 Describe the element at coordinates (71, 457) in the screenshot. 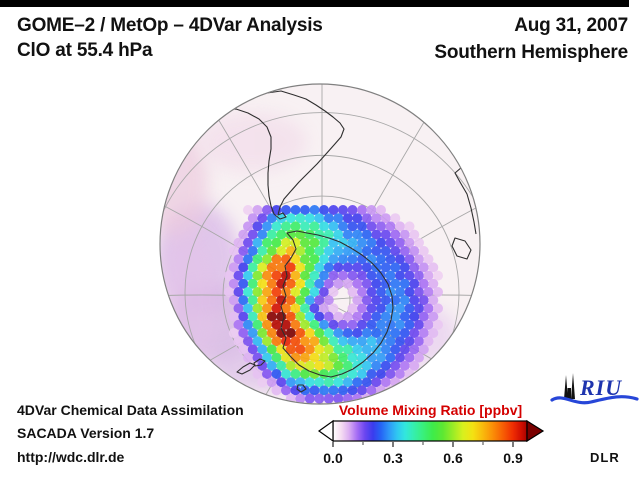

I see `footer-url-label: http://wdc.dlr.de` at that location.